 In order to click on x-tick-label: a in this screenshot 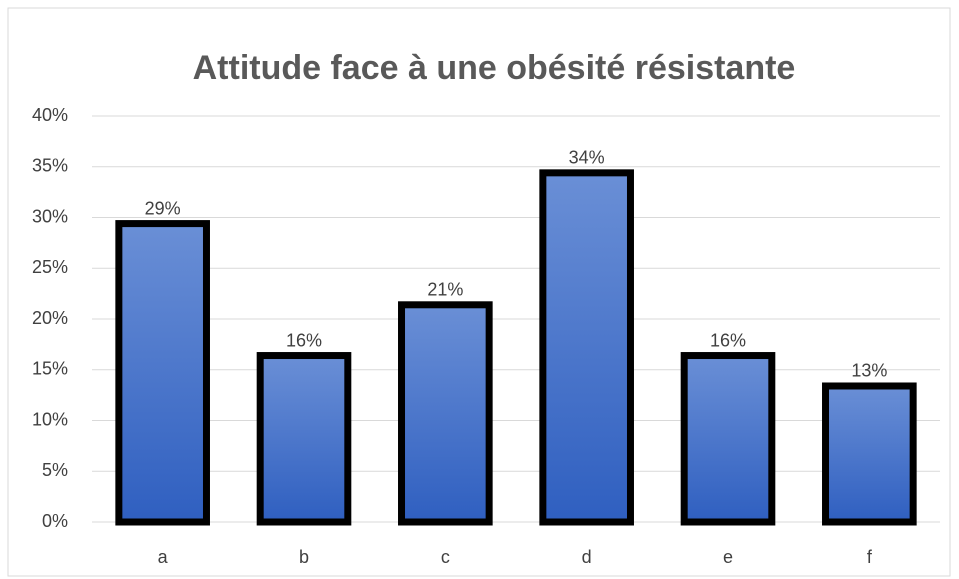, I will do `click(163, 557)`.